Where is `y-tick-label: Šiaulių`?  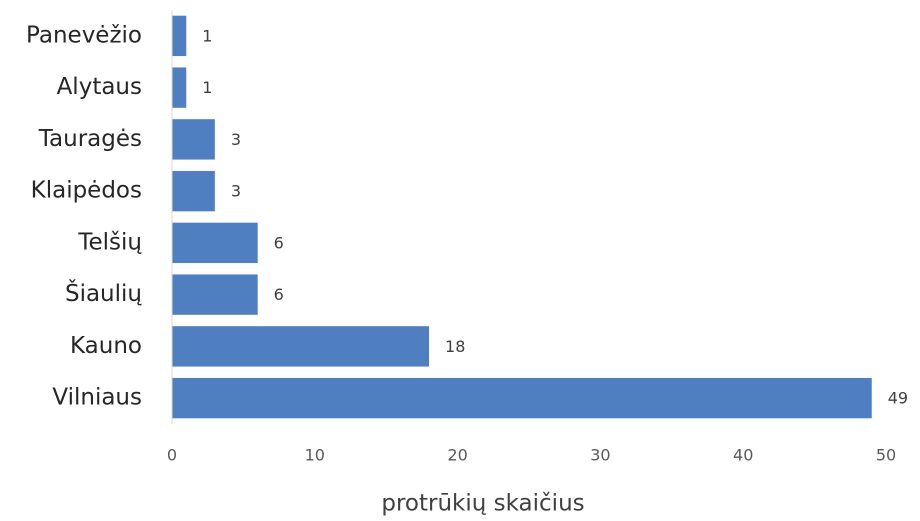
y-tick-label: Šiaulių is located at coordinates (103, 293).